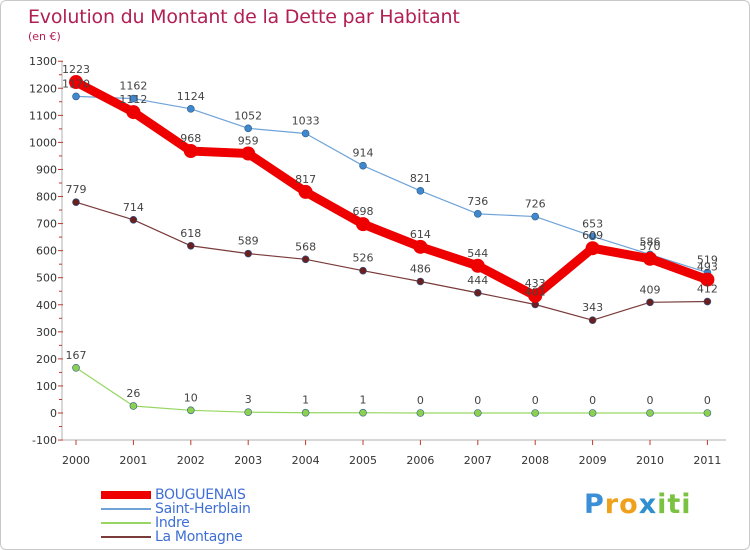 The width and height of the screenshot is (750, 550). Describe the element at coordinates (248, 115) in the screenshot. I see `data-label-1-3: 1052` at that location.